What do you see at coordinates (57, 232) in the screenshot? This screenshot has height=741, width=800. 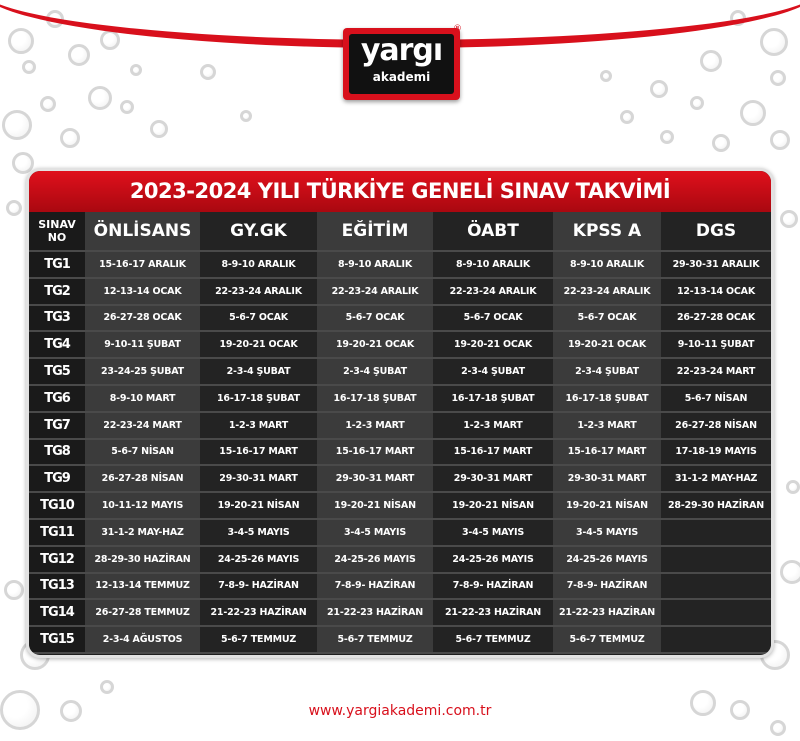 I see `column-header: SINAV NO` at bounding box center [57, 232].